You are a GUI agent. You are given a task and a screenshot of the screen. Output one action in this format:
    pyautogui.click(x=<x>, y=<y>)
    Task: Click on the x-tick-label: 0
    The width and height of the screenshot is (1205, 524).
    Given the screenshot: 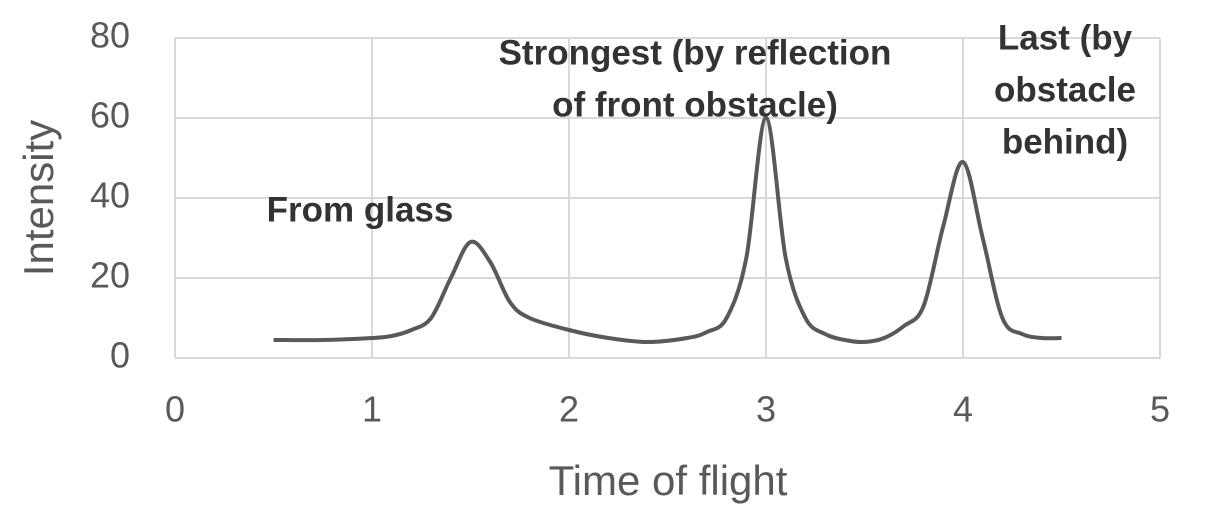 What is the action you would take?
    pyautogui.click(x=175, y=409)
    